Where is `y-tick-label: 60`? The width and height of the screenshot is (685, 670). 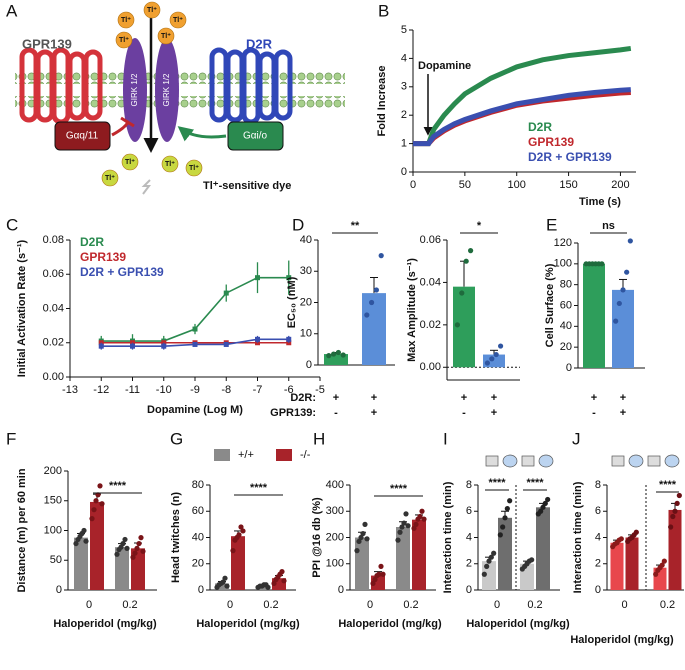
y-tick-label: 60 is located at coordinates (566, 305).